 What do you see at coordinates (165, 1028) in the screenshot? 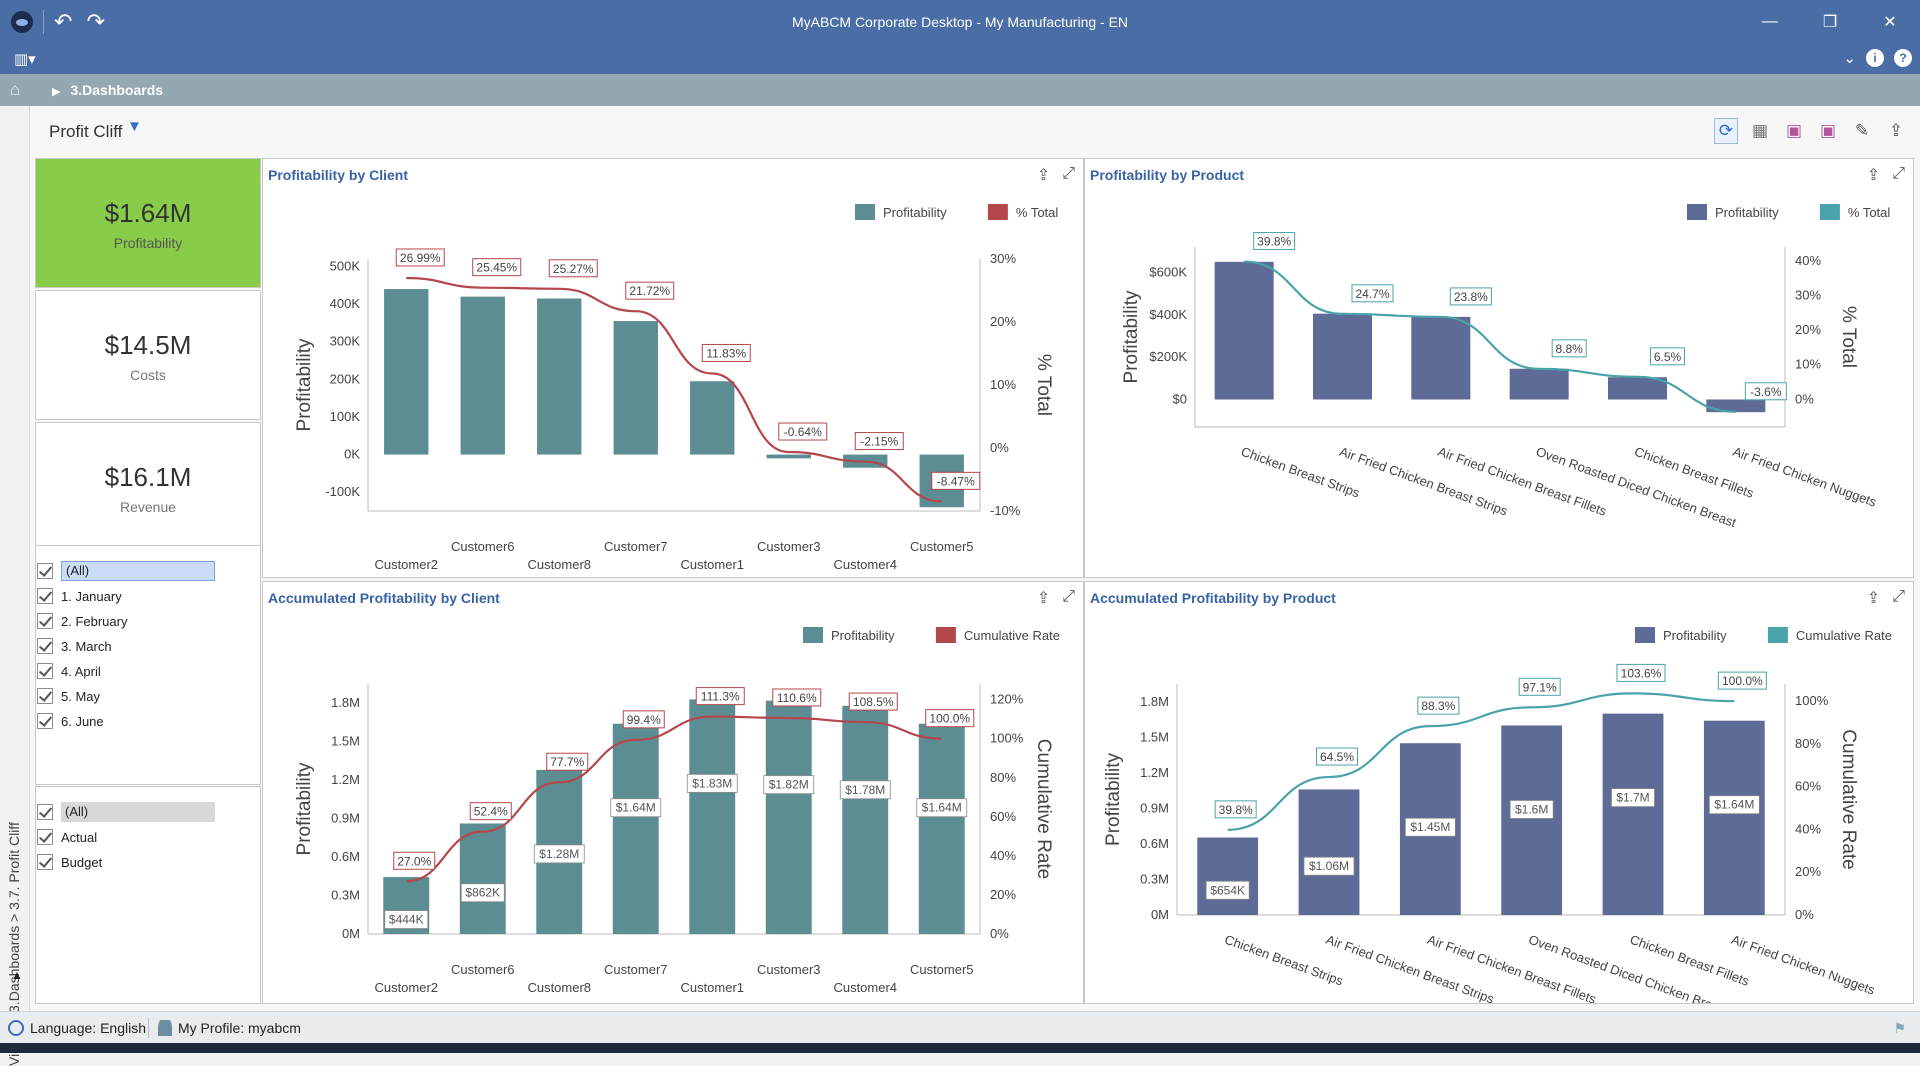
I see `user-icon` at bounding box center [165, 1028].